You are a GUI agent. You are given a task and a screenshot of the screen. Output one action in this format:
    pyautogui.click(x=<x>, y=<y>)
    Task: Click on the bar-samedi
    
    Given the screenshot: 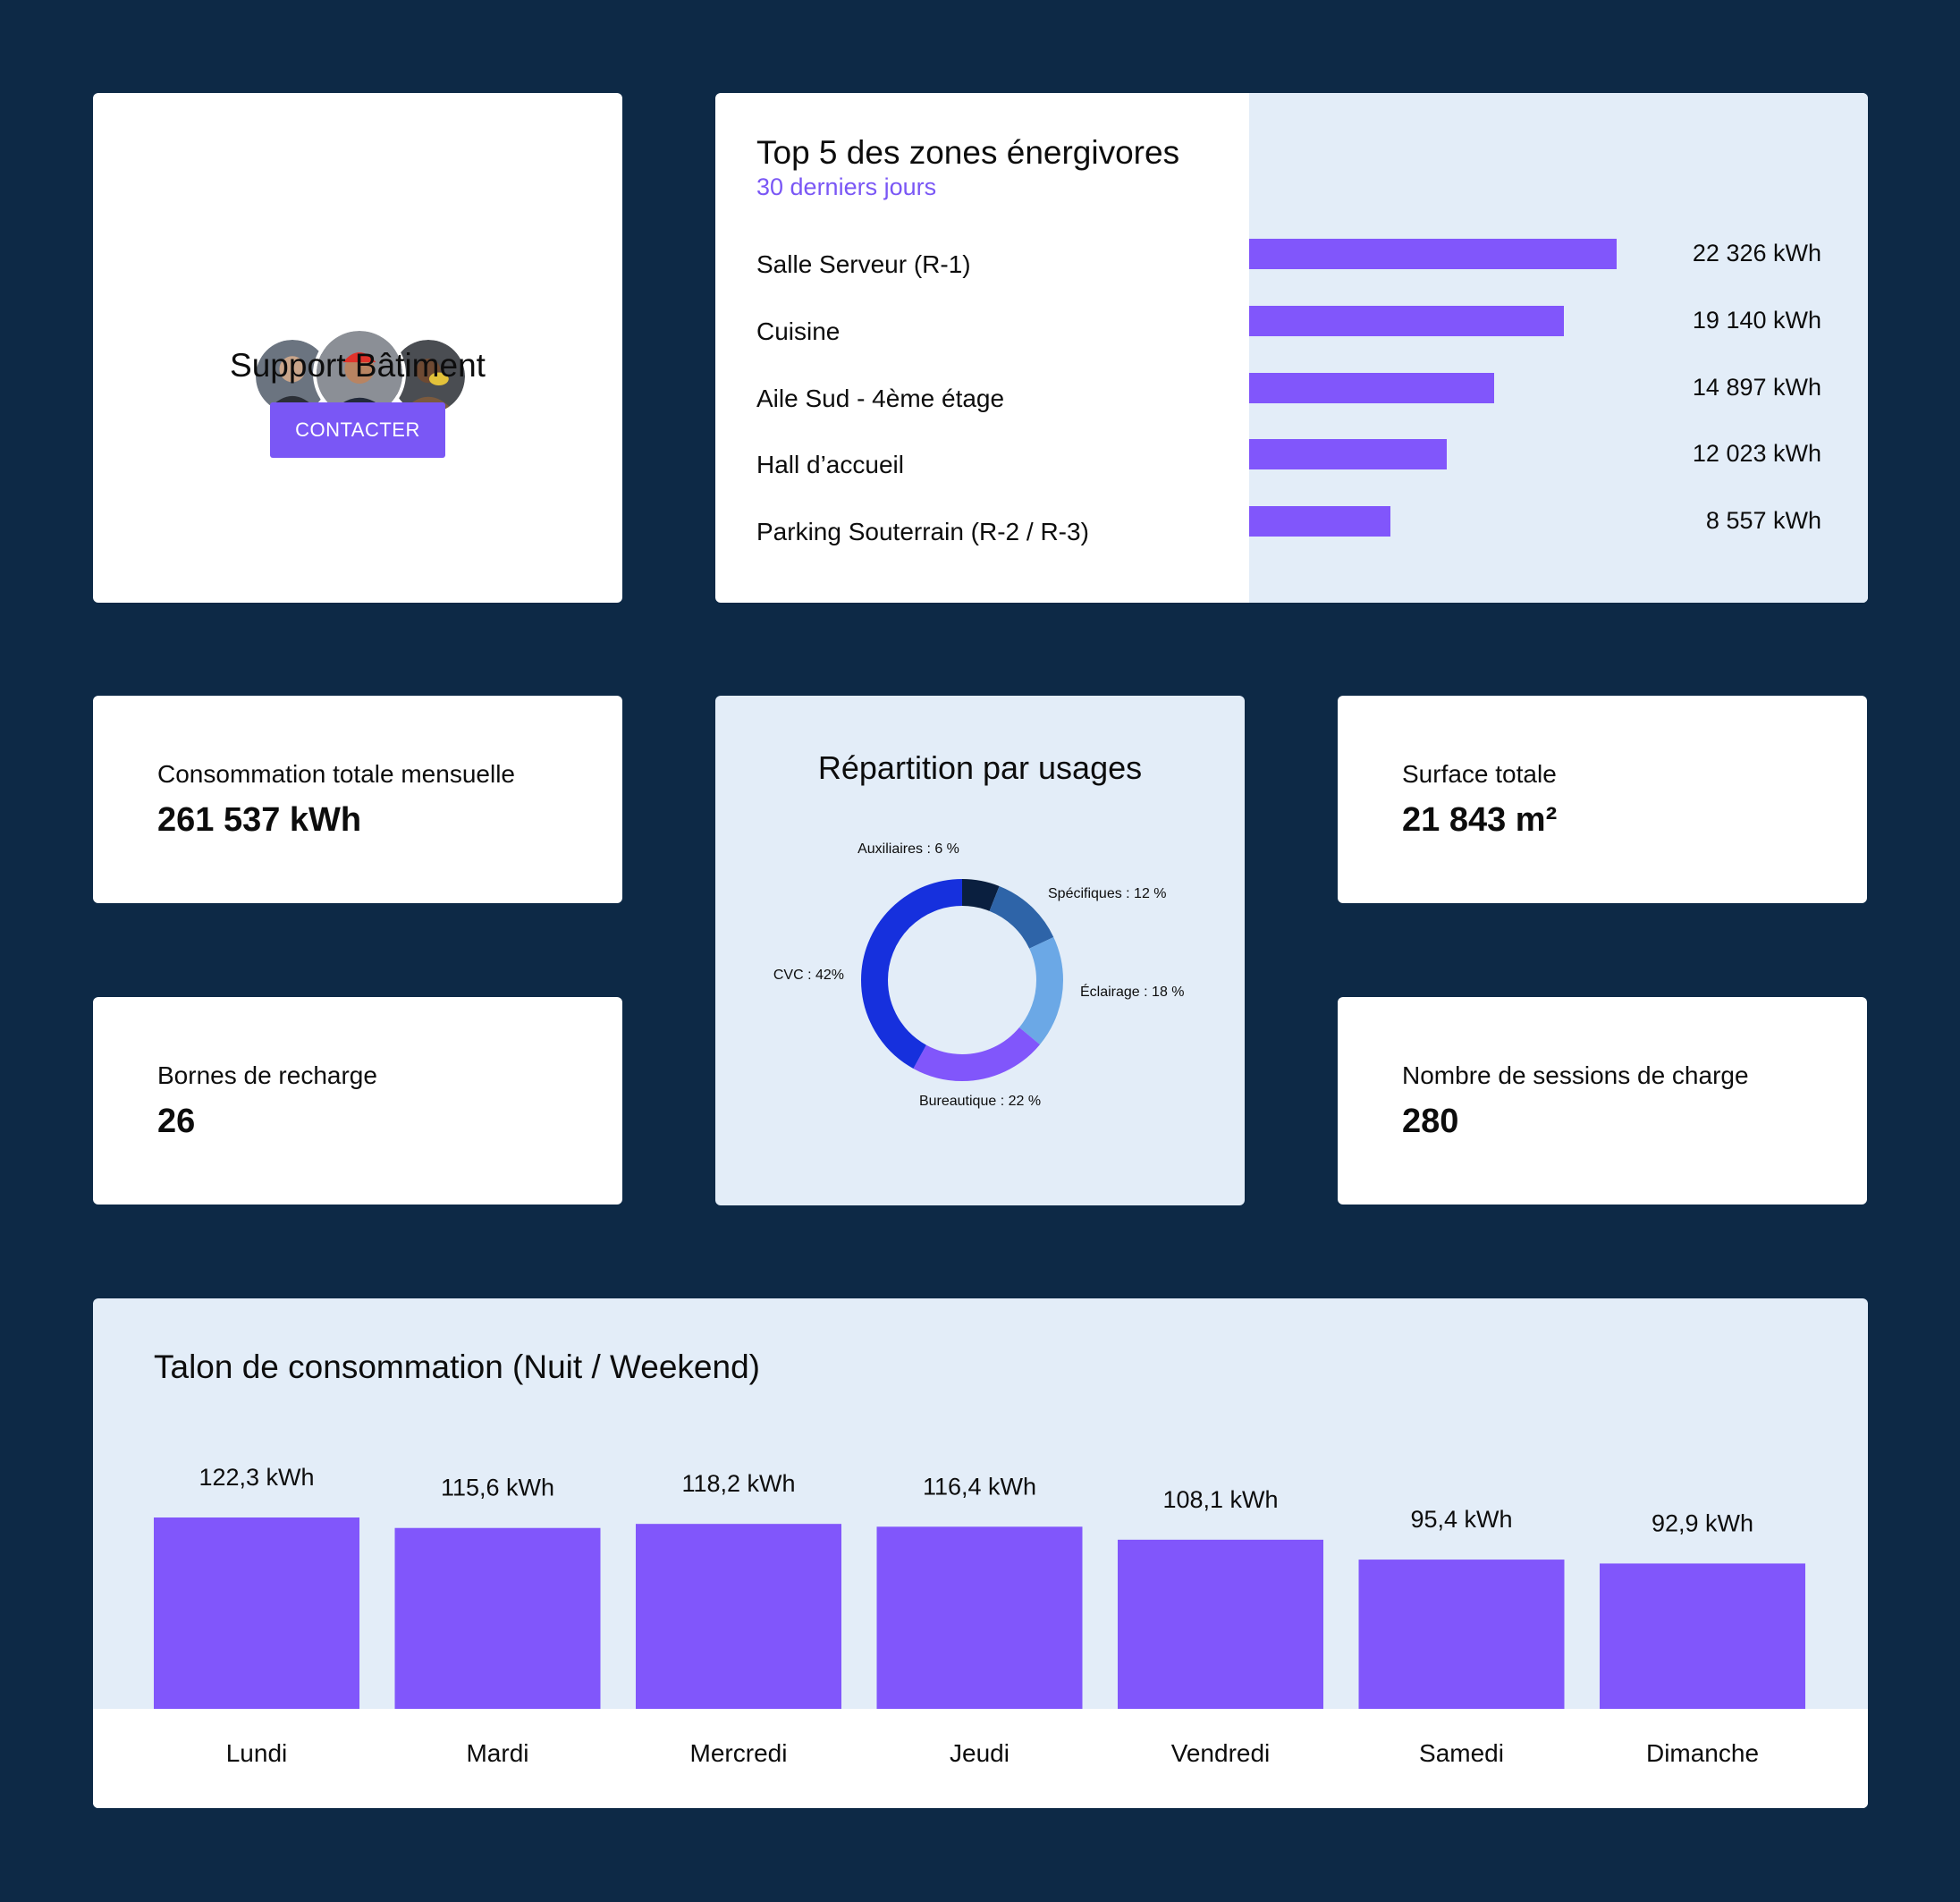 What is the action you would take?
    pyautogui.click(x=1461, y=1634)
    